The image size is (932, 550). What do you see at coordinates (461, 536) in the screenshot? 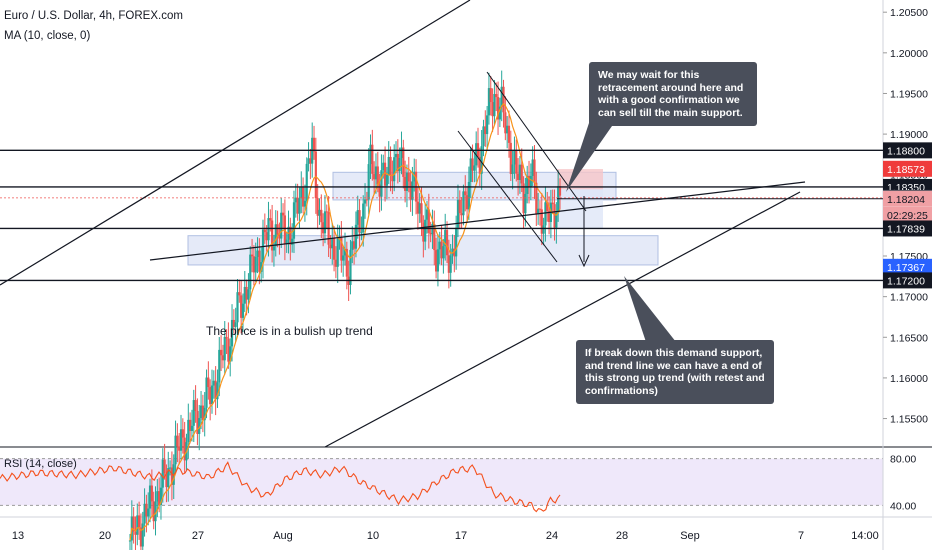
I see `time-tick-label: 17` at bounding box center [461, 536].